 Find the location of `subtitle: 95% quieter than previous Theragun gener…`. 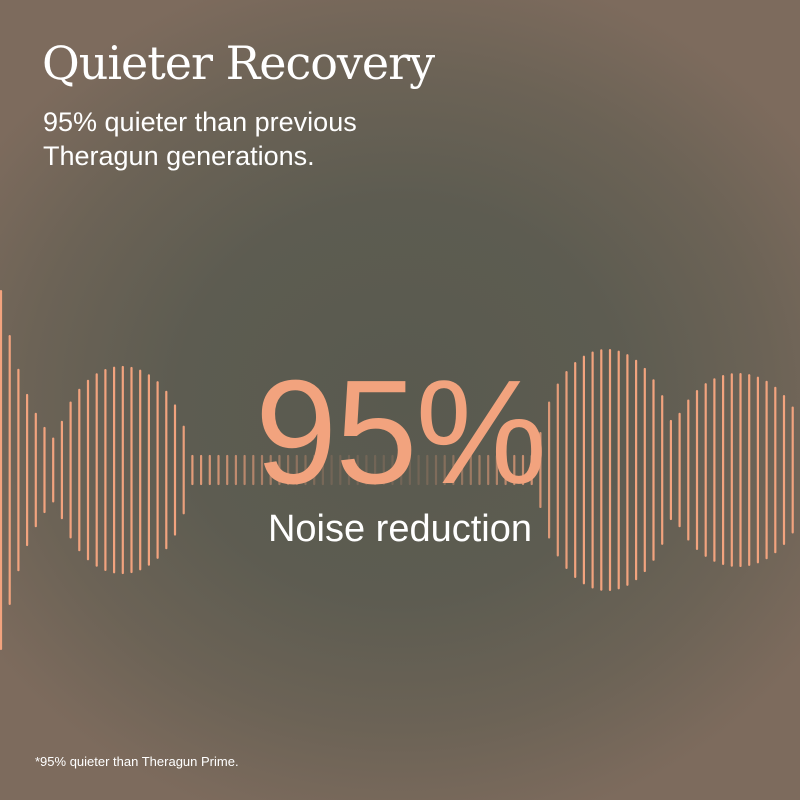

subtitle: 95% quieter than previous Theragun gener… is located at coordinates (200, 139).